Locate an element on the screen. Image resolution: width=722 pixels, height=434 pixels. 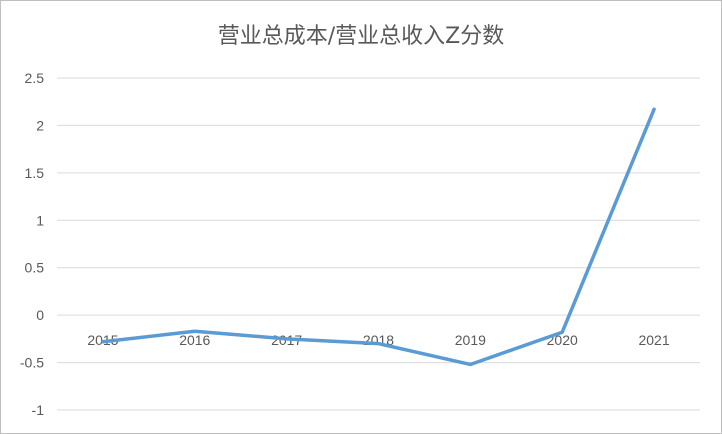
y-tick-label: 0.5 is located at coordinates (35, 268).